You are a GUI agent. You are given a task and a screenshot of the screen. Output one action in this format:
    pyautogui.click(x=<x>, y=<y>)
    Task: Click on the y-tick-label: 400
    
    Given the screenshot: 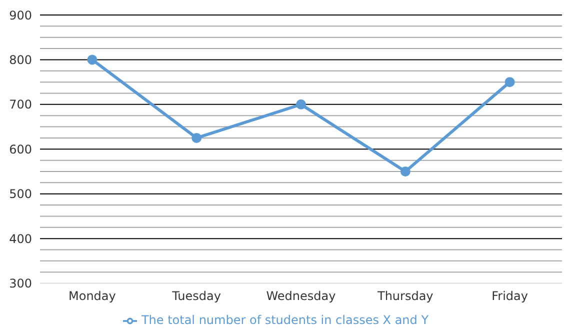 What is the action you would take?
    pyautogui.click(x=20, y=239)
    